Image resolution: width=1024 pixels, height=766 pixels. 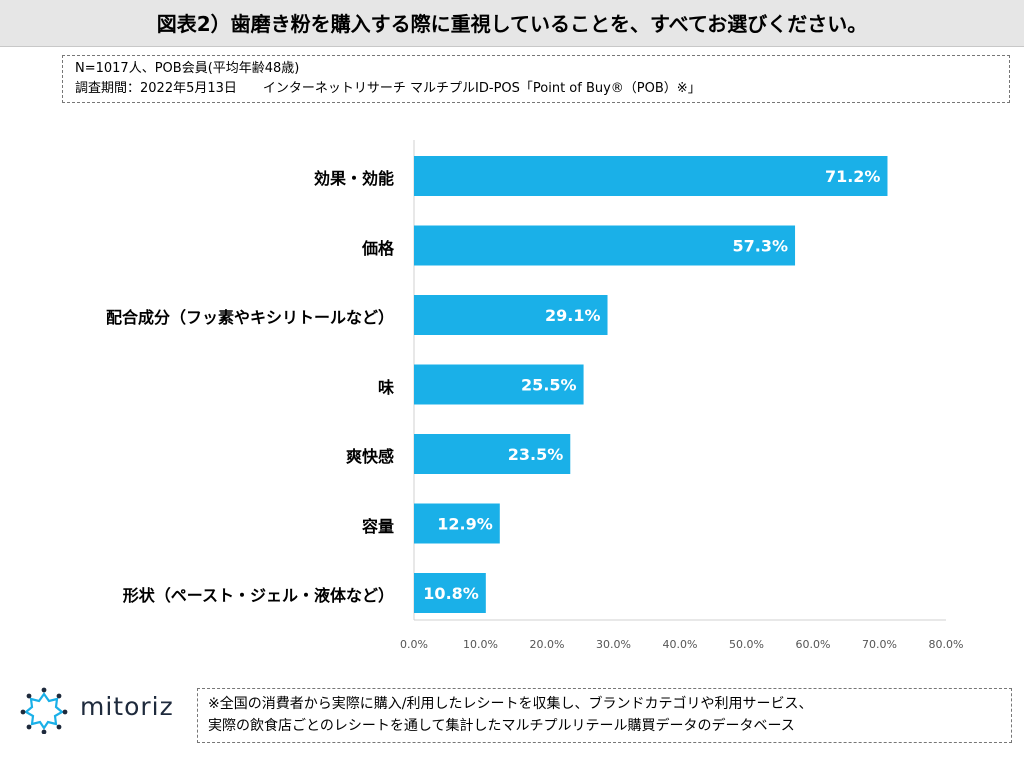 I want to click on bar-value-label: 25.5%, so click(x=549, y=385).